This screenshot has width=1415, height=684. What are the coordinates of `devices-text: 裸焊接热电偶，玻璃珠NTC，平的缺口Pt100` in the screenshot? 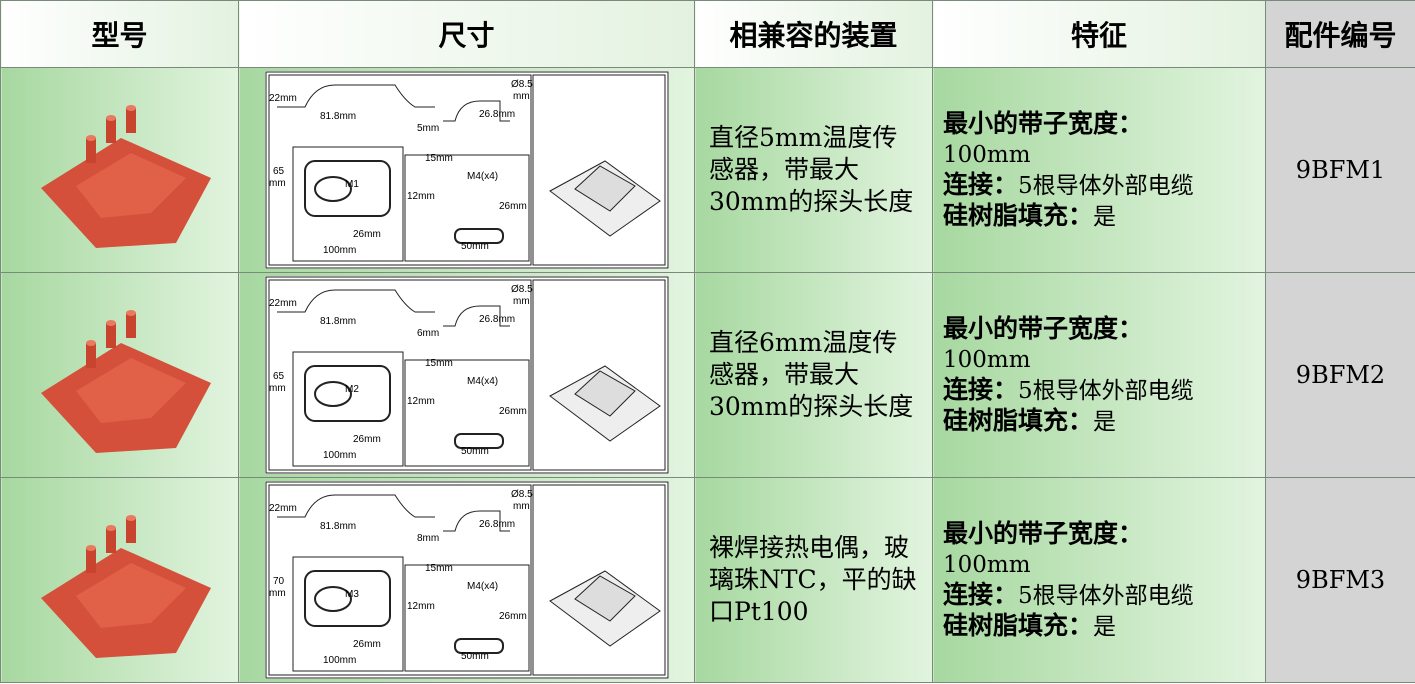 It's located at (813, 579).